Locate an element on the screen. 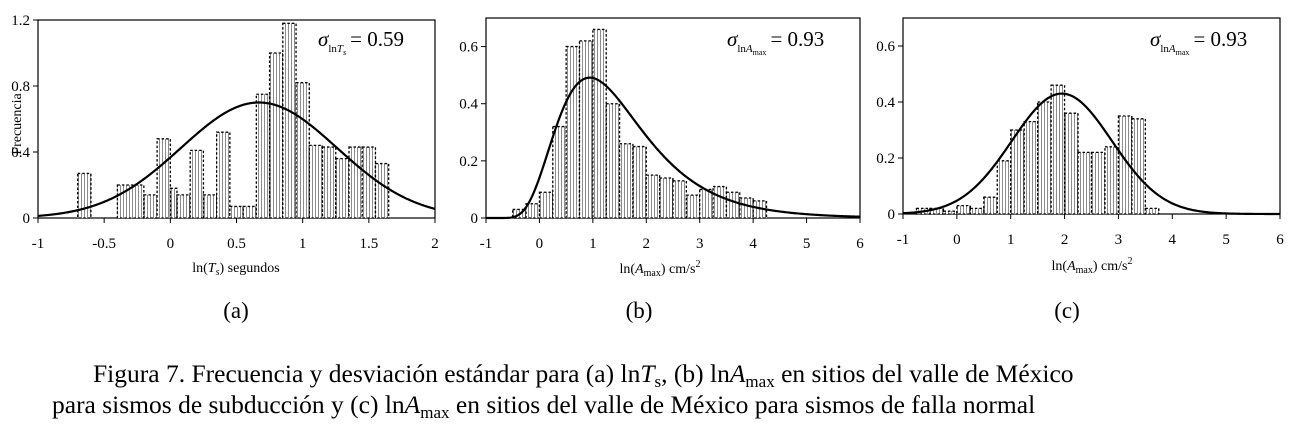 Image resolution: width=1300 pixels, height=445 pixels. fitted-curve is located at coordinates (673, 148).